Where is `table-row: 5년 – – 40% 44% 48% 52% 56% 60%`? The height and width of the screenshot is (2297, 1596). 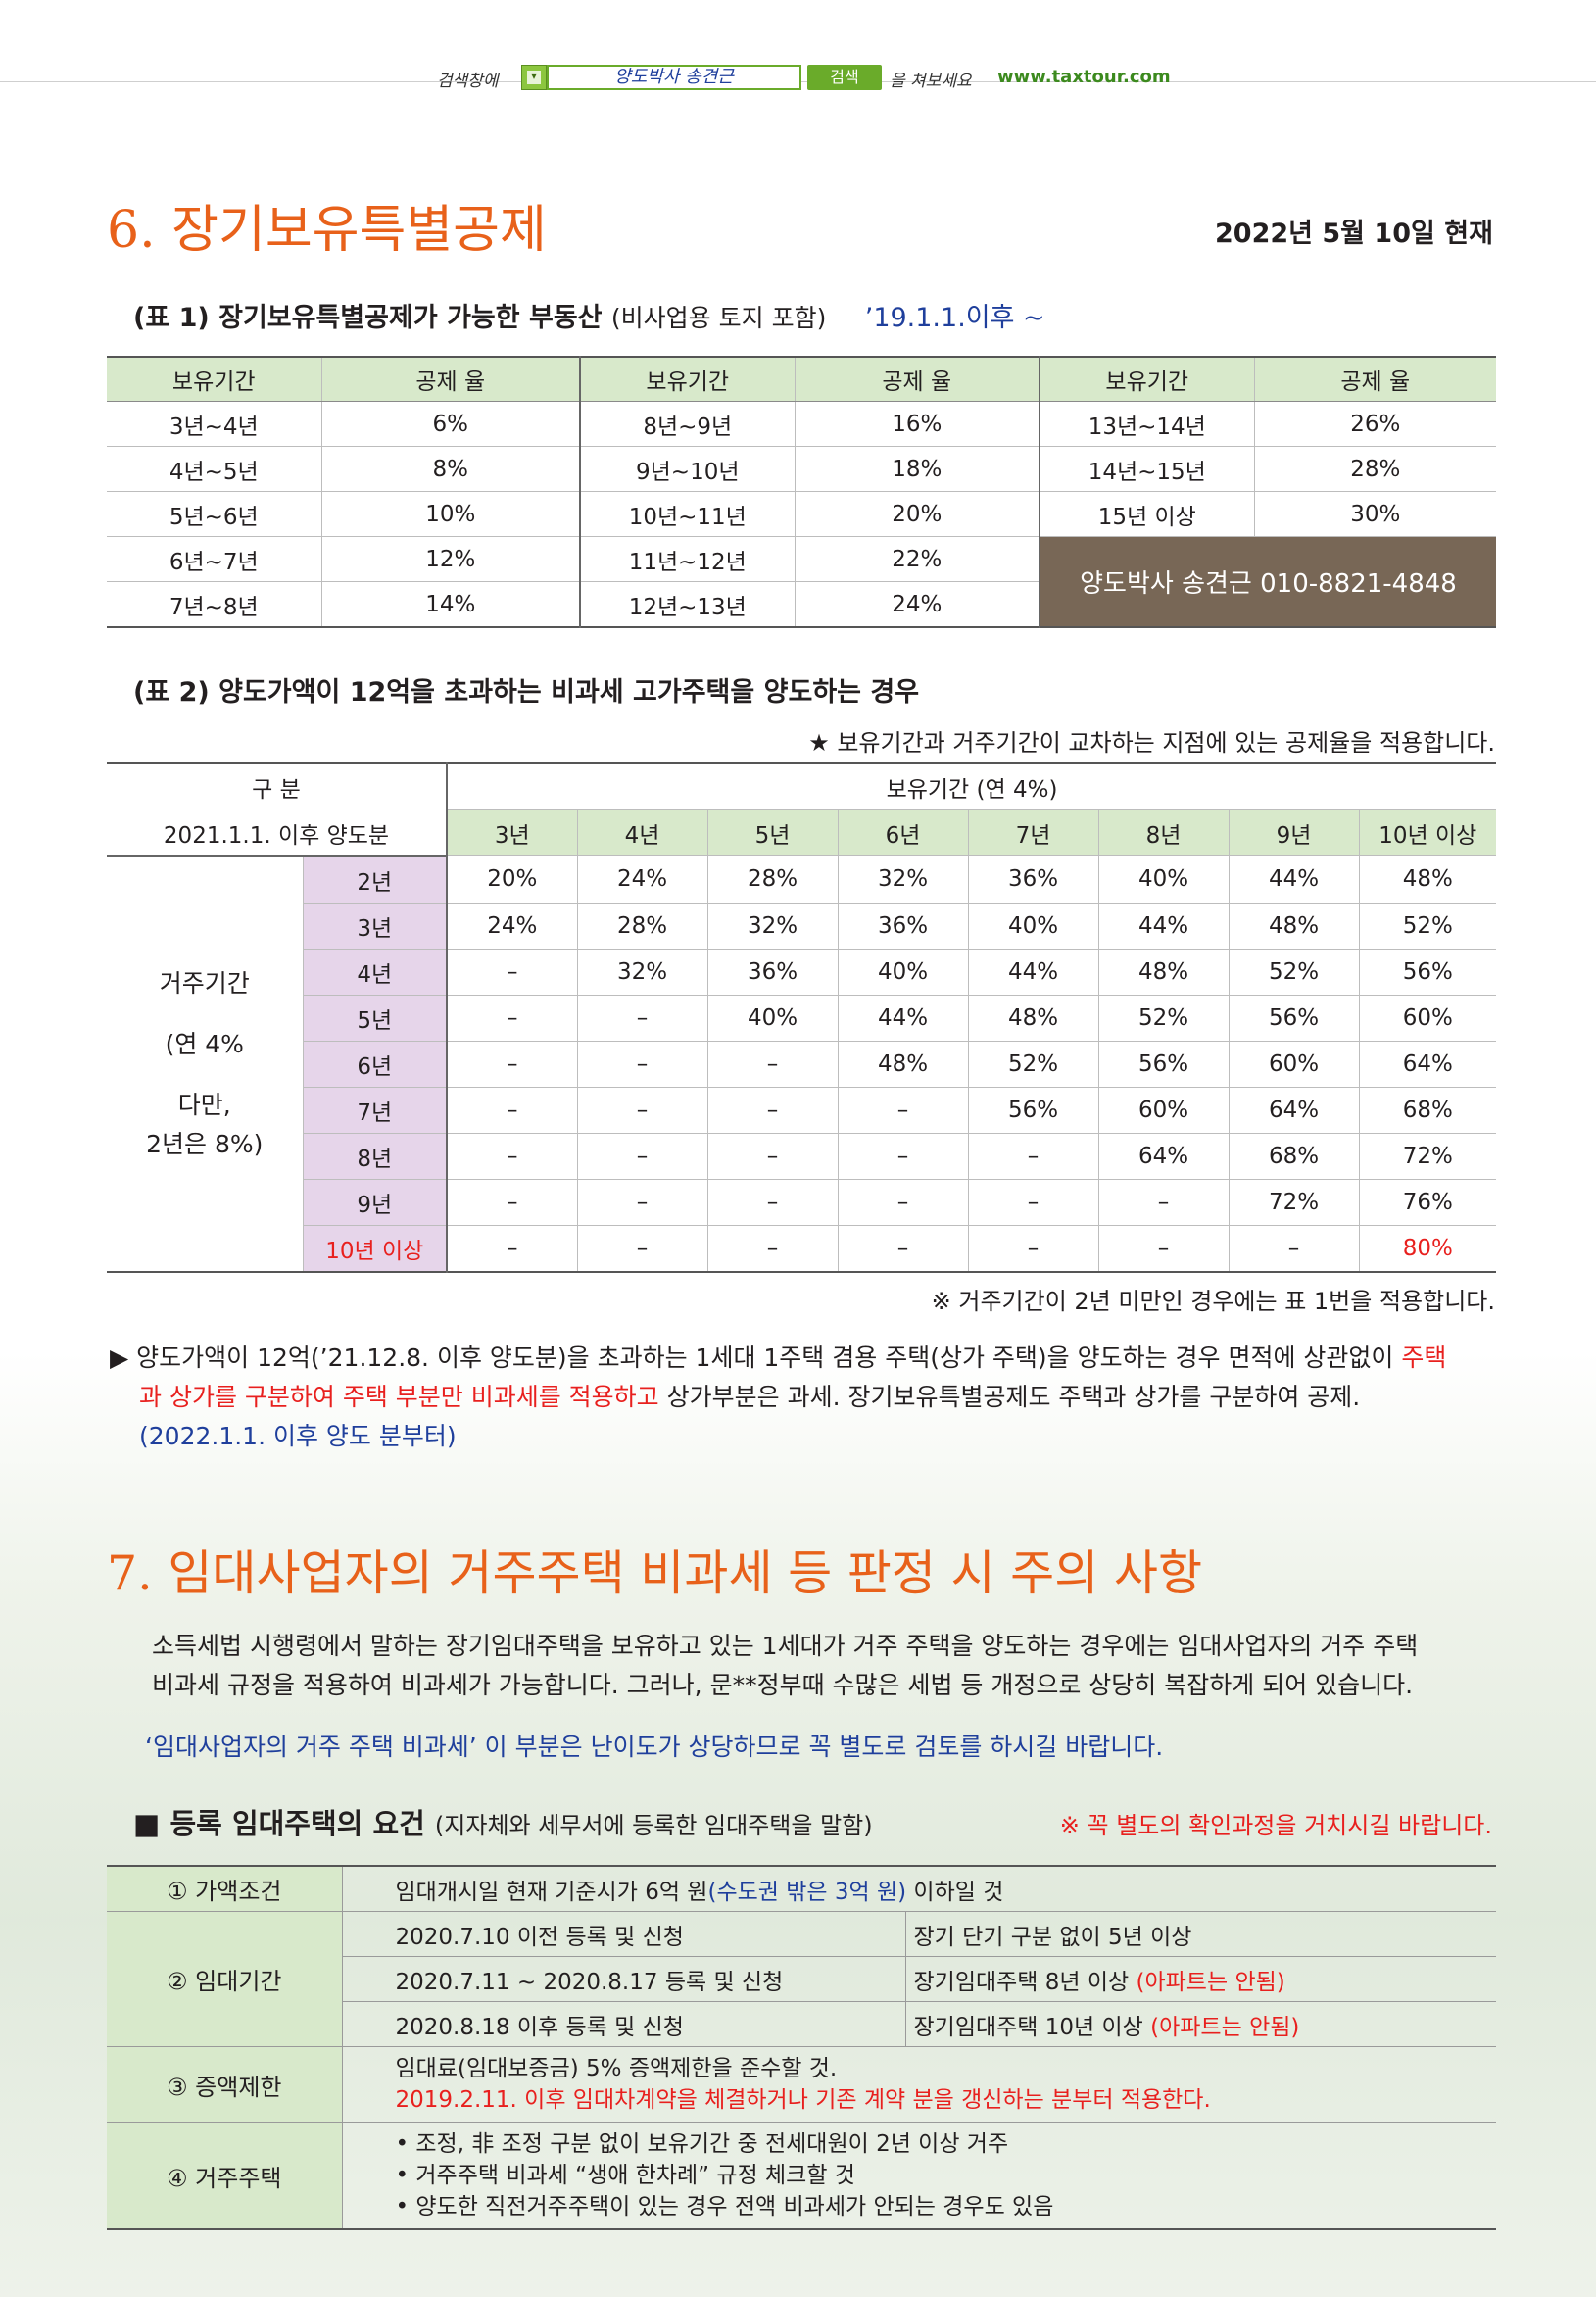
table-row: 5년 – – 40% 44% 48% 52% 56% 60% is located at coordinates (801, 1018).